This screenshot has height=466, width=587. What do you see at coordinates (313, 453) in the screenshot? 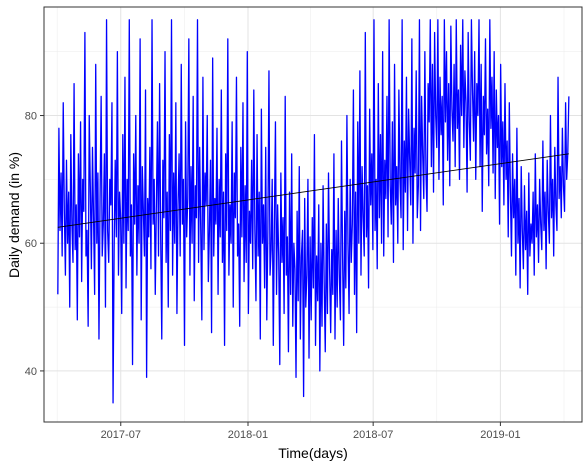
I see `x-axis-title: Time(days)` at bounding box center [313, 453].